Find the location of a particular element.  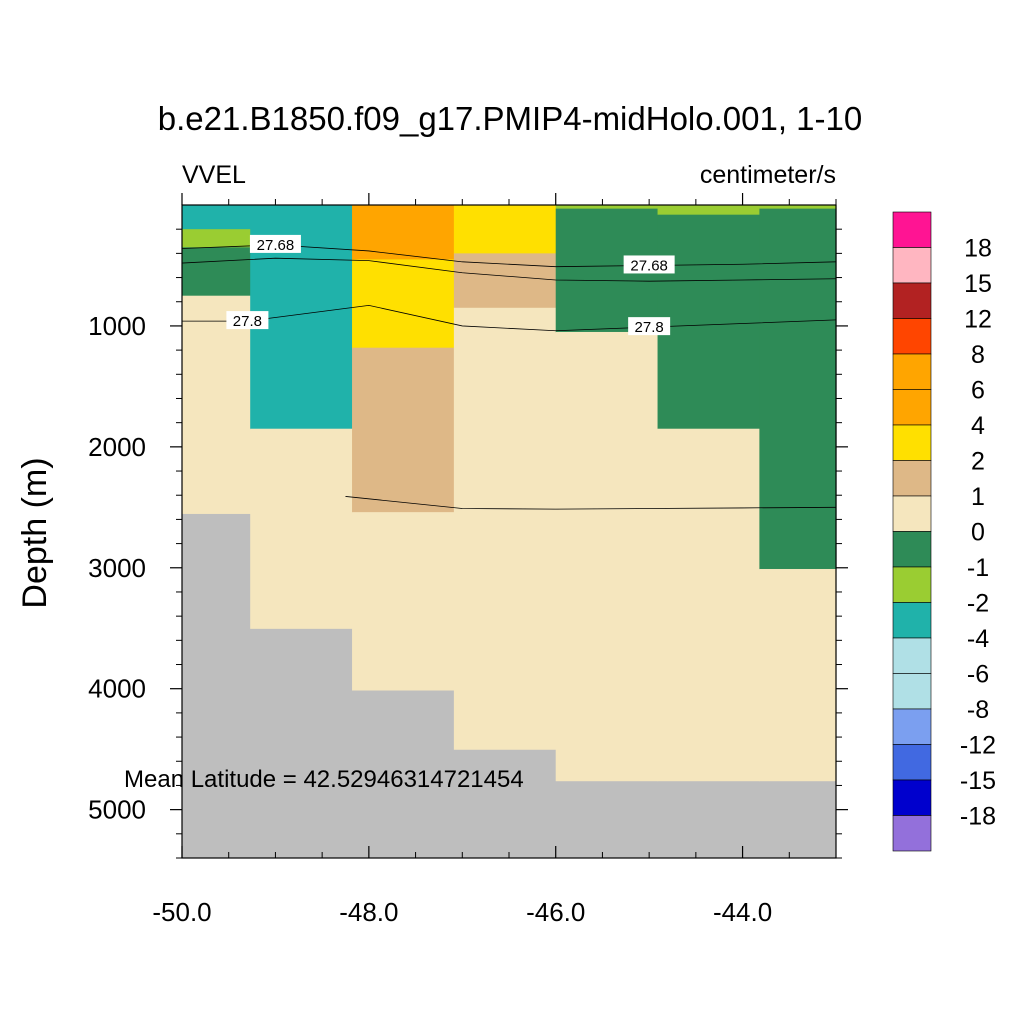

y-tick-label-4: 5000 is located at coordinates (117, 810).